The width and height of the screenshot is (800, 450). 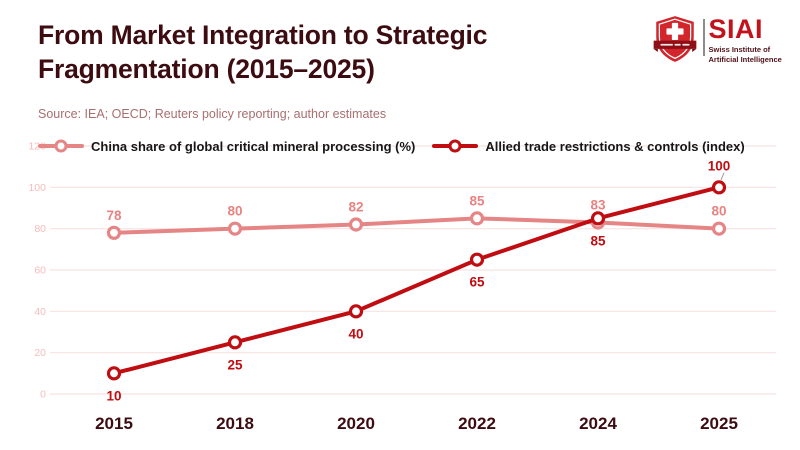 I want to click on svg-text: 2022, so click(x=477, y=423).